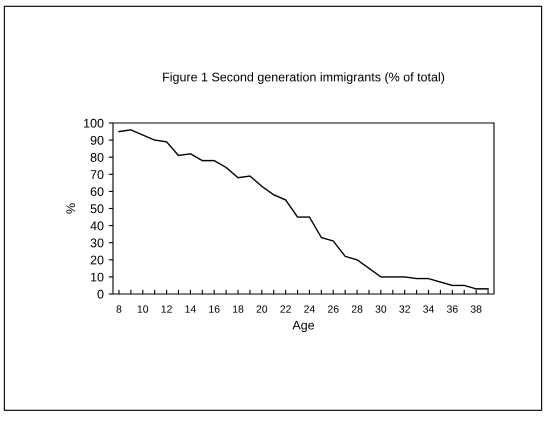  What do you see at coordinates (357, 309) in the screenshot?
I see `x-tick-label: 28` at bounding box center [357, 309].